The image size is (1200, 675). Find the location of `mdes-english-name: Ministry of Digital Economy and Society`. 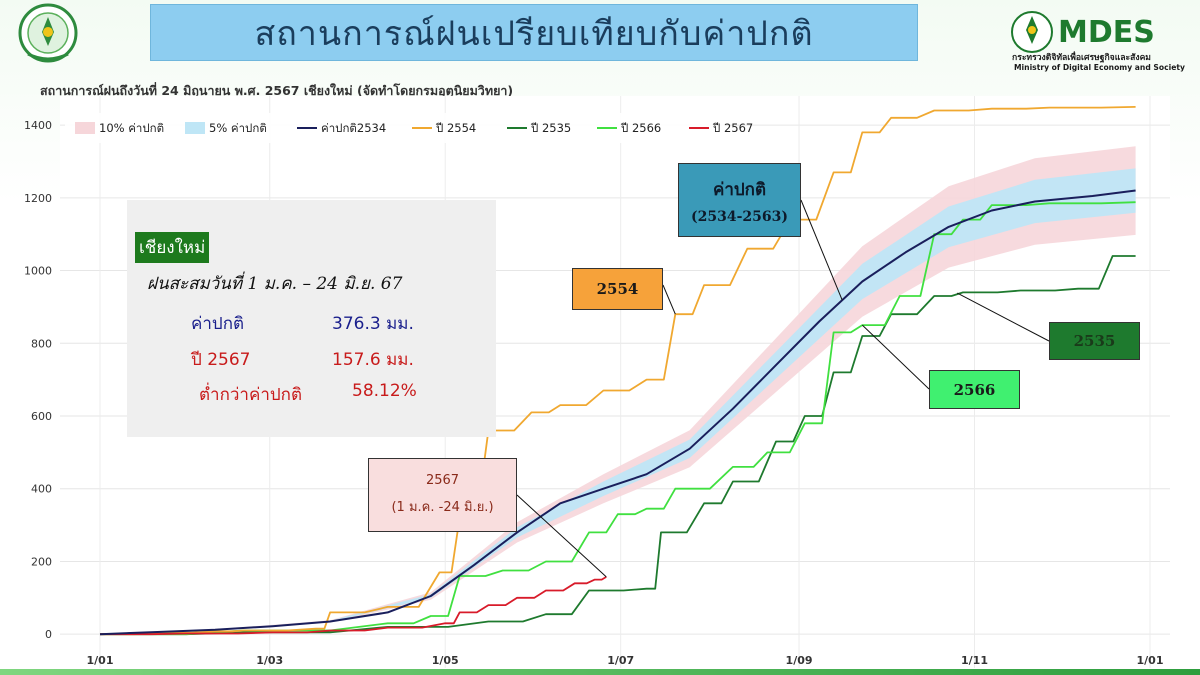

mdes-english-name: Ministry of Digital Economy and Society is located at coordinates (1099, 67).